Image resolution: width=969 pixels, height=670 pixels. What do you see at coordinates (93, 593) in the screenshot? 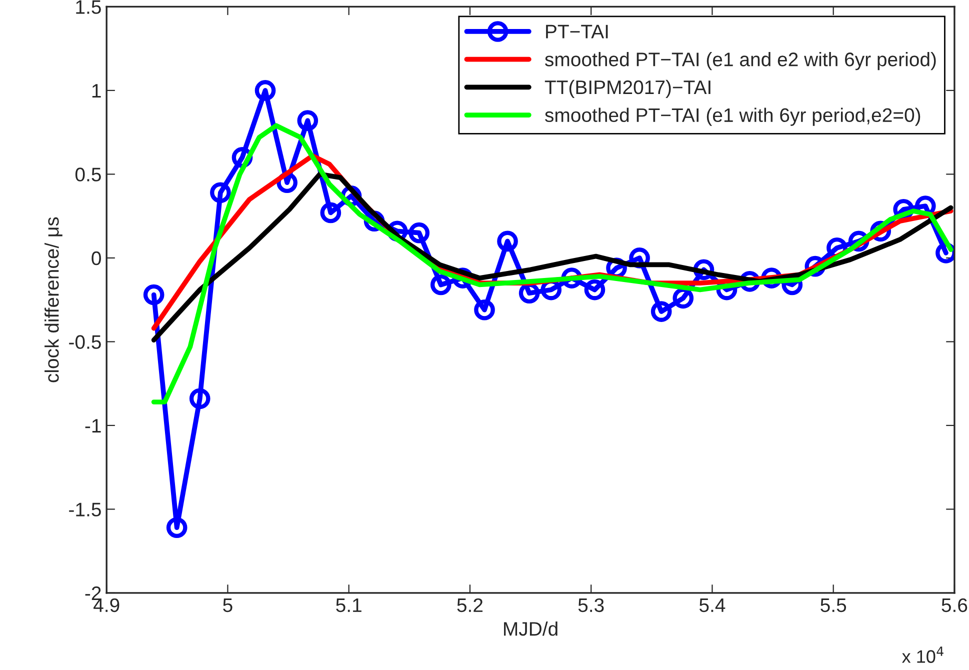
I see `y-tick-label: -2` at bounding box center [93, 593].